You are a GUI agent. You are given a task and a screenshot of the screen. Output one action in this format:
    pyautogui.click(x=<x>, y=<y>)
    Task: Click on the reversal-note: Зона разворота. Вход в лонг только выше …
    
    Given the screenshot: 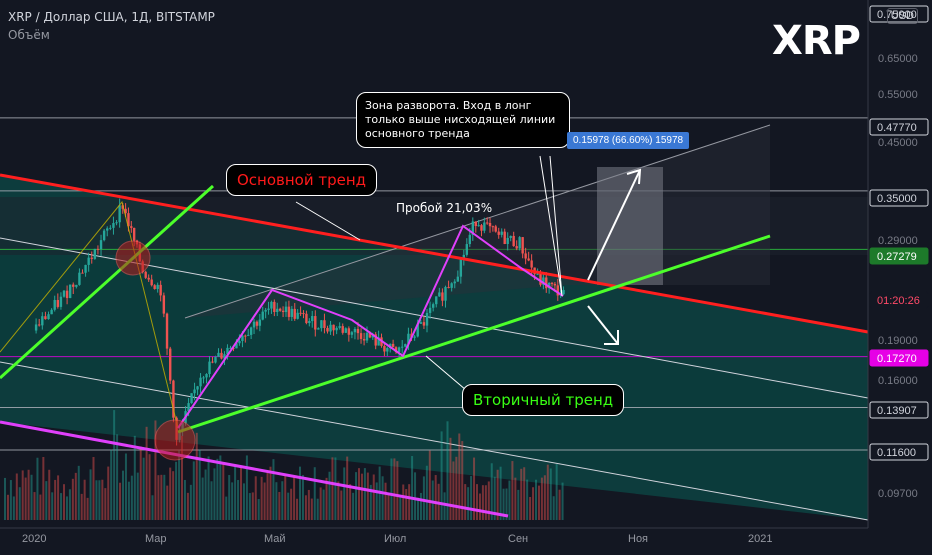 What is the action you would take?
    pyautogui.click(x=463, y=120)
    